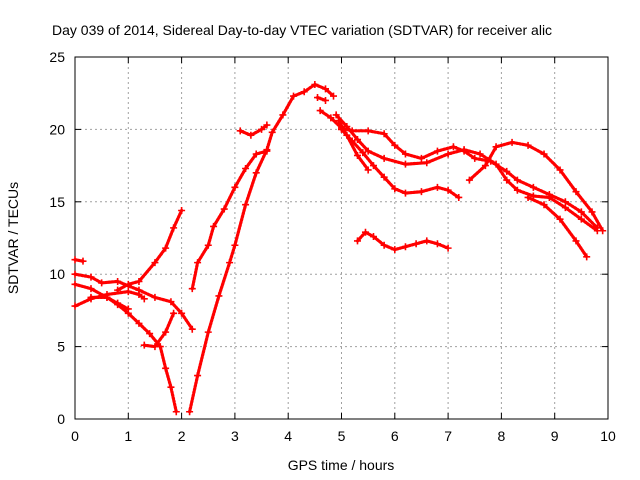 This screenshot has height=480, width=640. I want to click on x-tick-label: 3, so click(235, 436).